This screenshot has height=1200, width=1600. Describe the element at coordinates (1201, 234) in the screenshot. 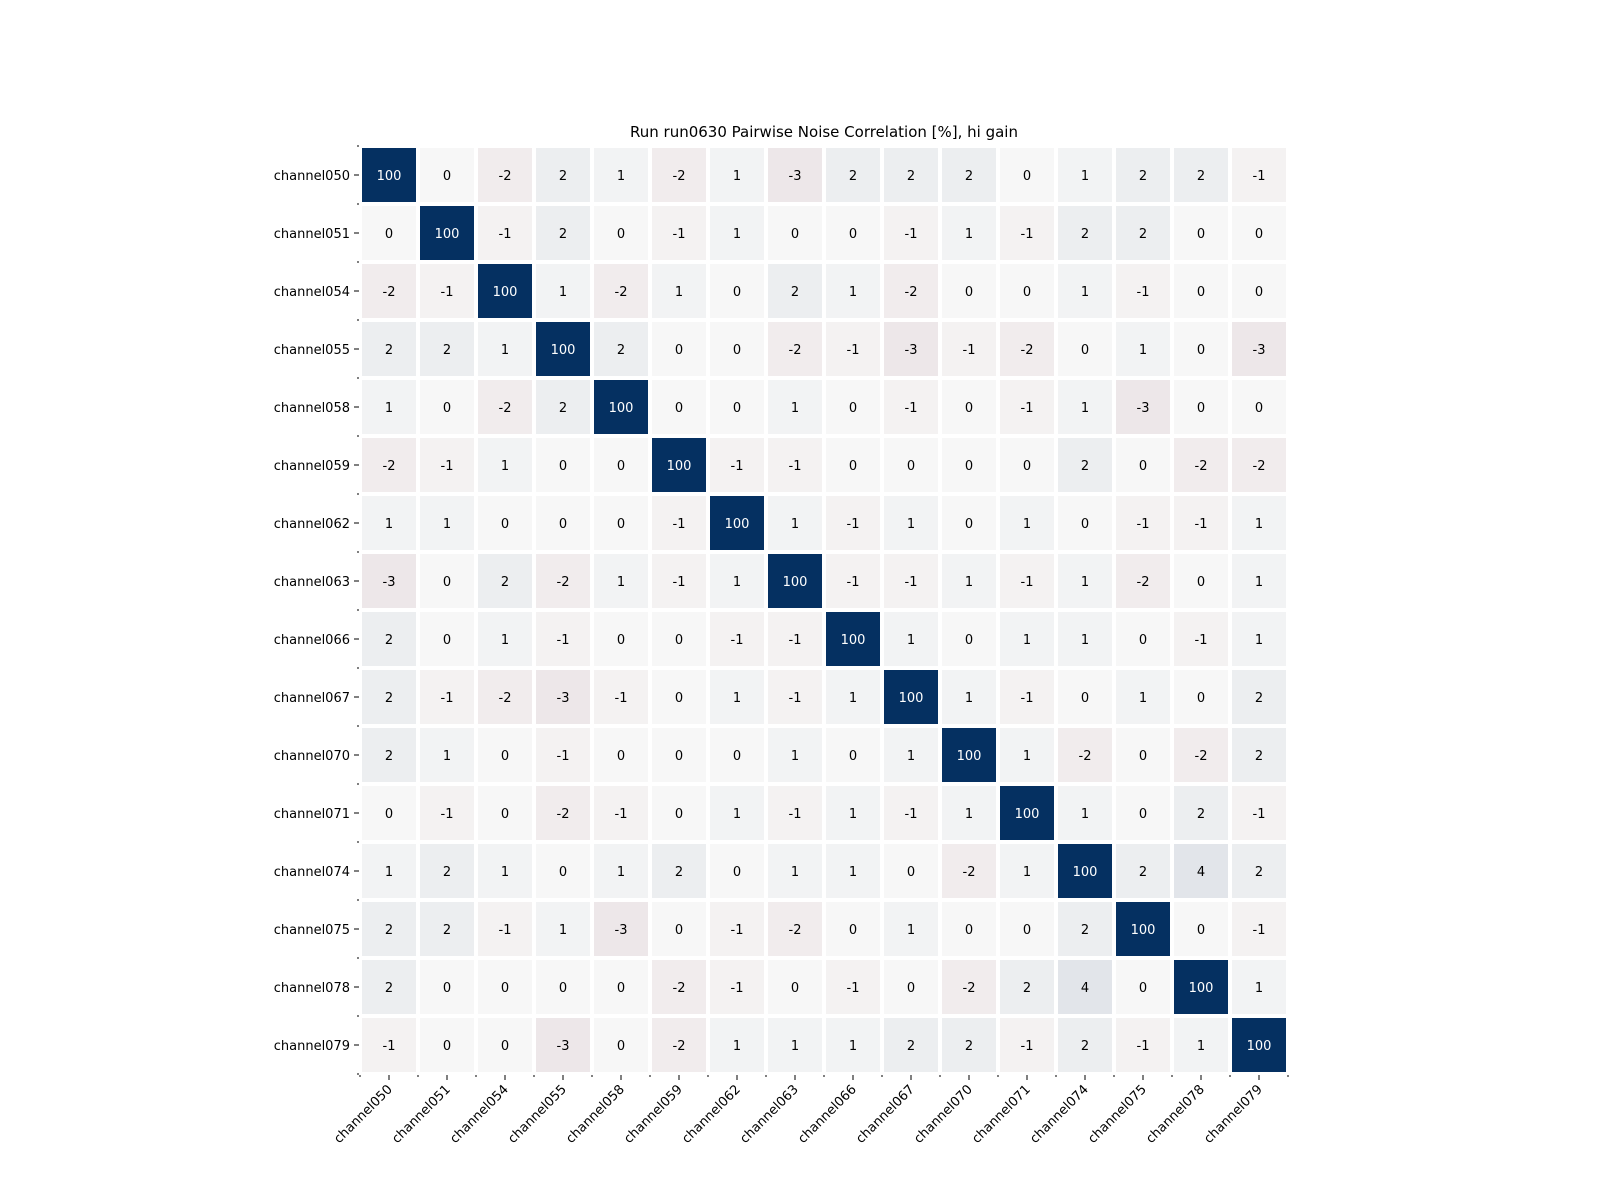

I see `cell-value-label-1-14: 0` at that location.